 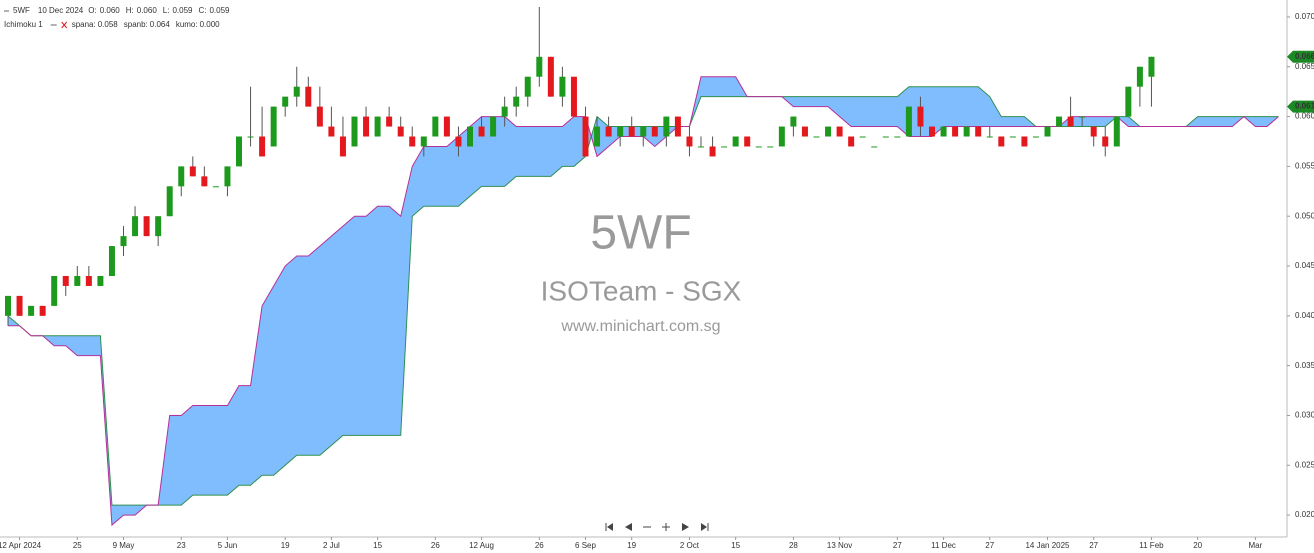 What do you see at coordinates (182, 10) in the screenshot?
I see `info-value: 0.059` at bounding box center [182, 10].